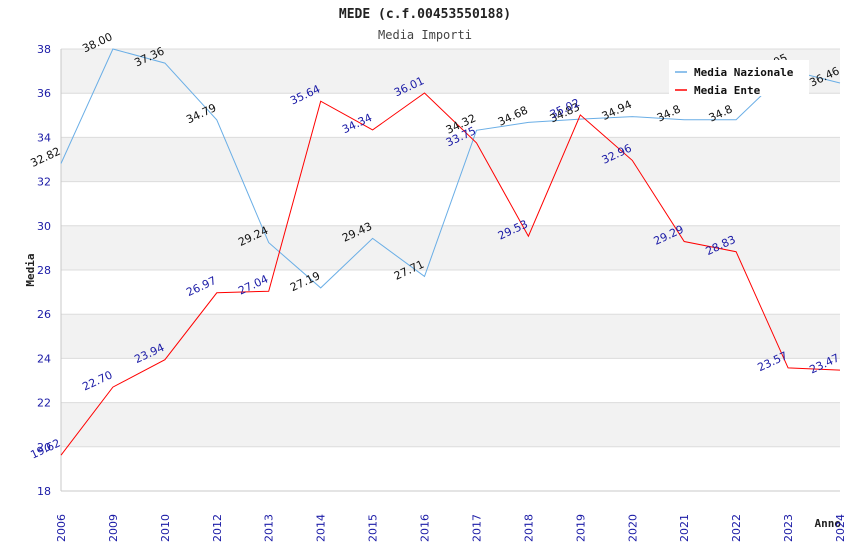  What do you see at coordinates (425, 14) in the screenshot?
I see `chart-title: MEDE (c.f.00453550188)` at bounding box center [425, 14].